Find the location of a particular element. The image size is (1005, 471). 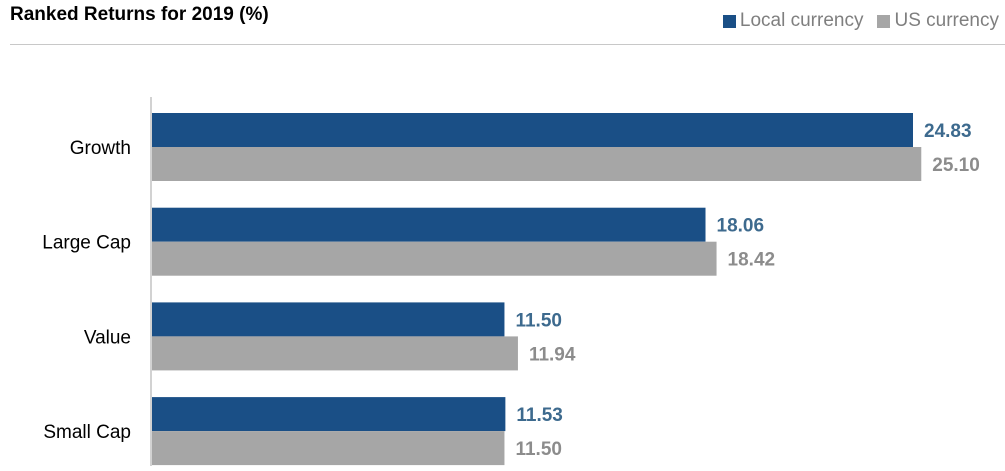

category-label-growth: Growth is located at coordinates (100, 148).